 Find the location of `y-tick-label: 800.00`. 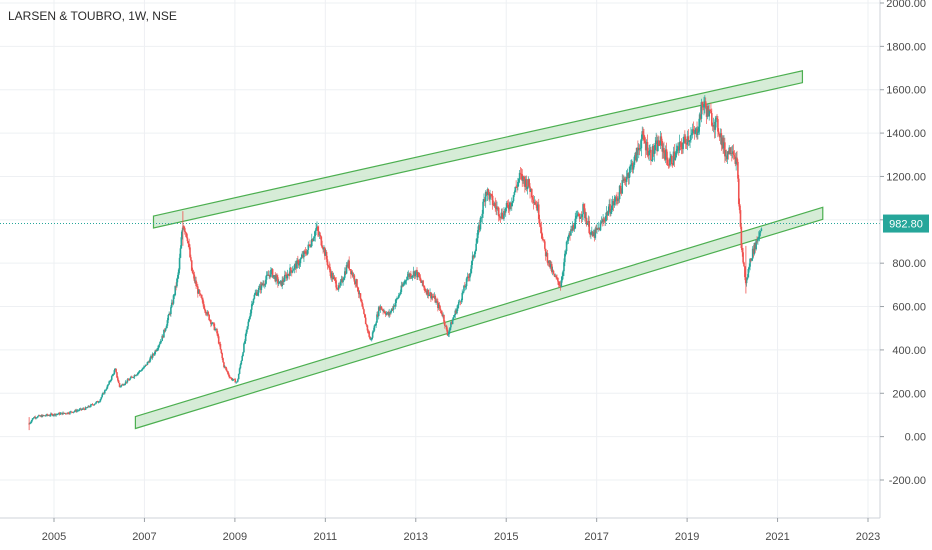

y-tick-label: 800.00 is located at coordinates (909, 264).